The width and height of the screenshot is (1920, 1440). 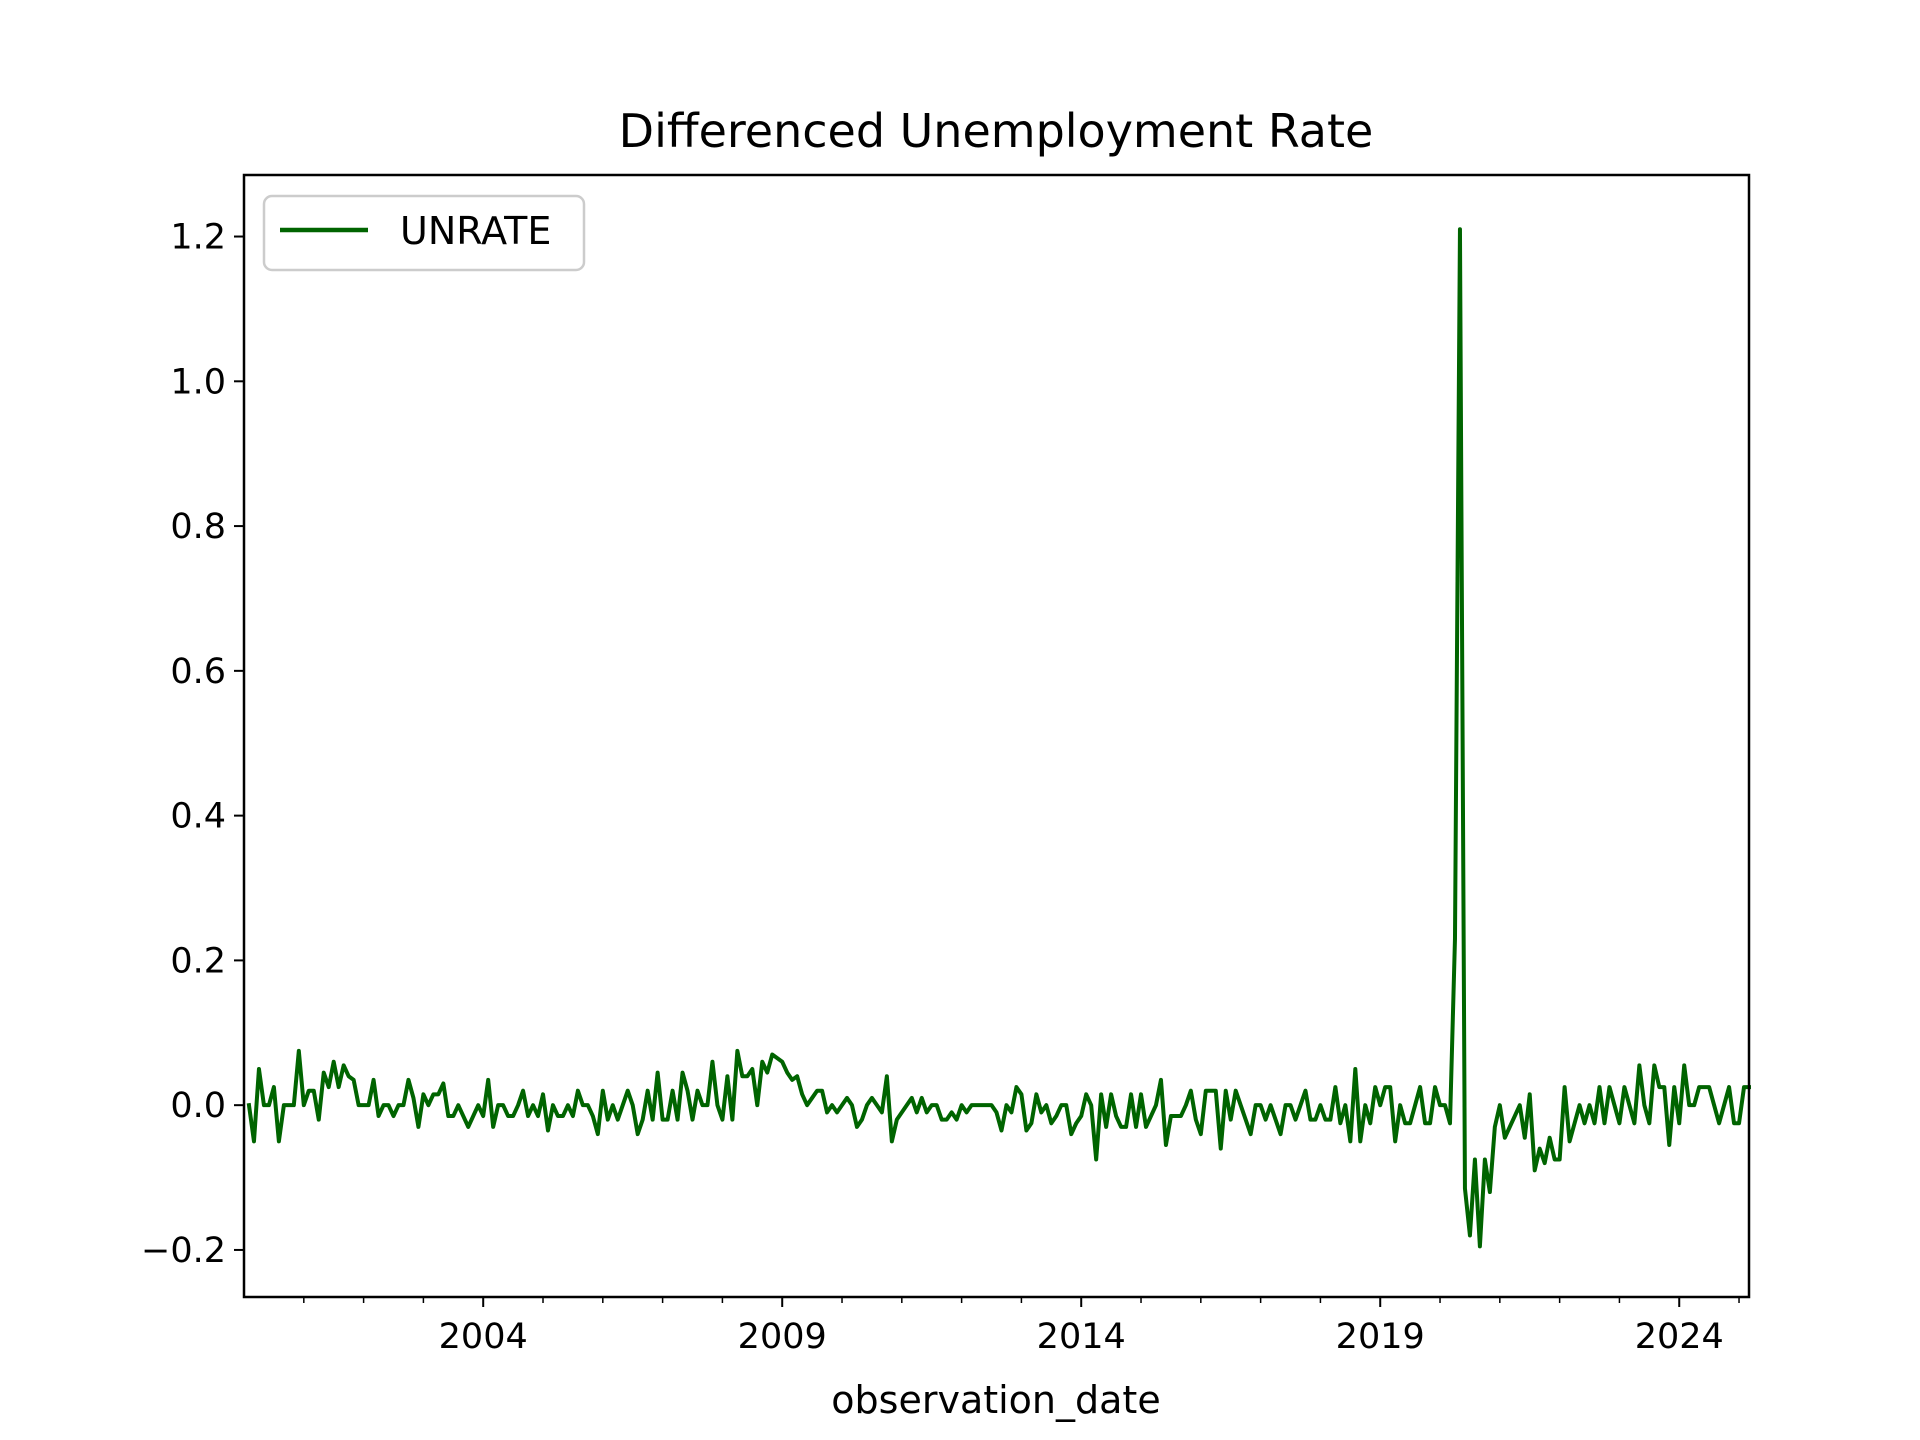 I want to click on y-tick-label: 1.0, so click(x=198, y=382).